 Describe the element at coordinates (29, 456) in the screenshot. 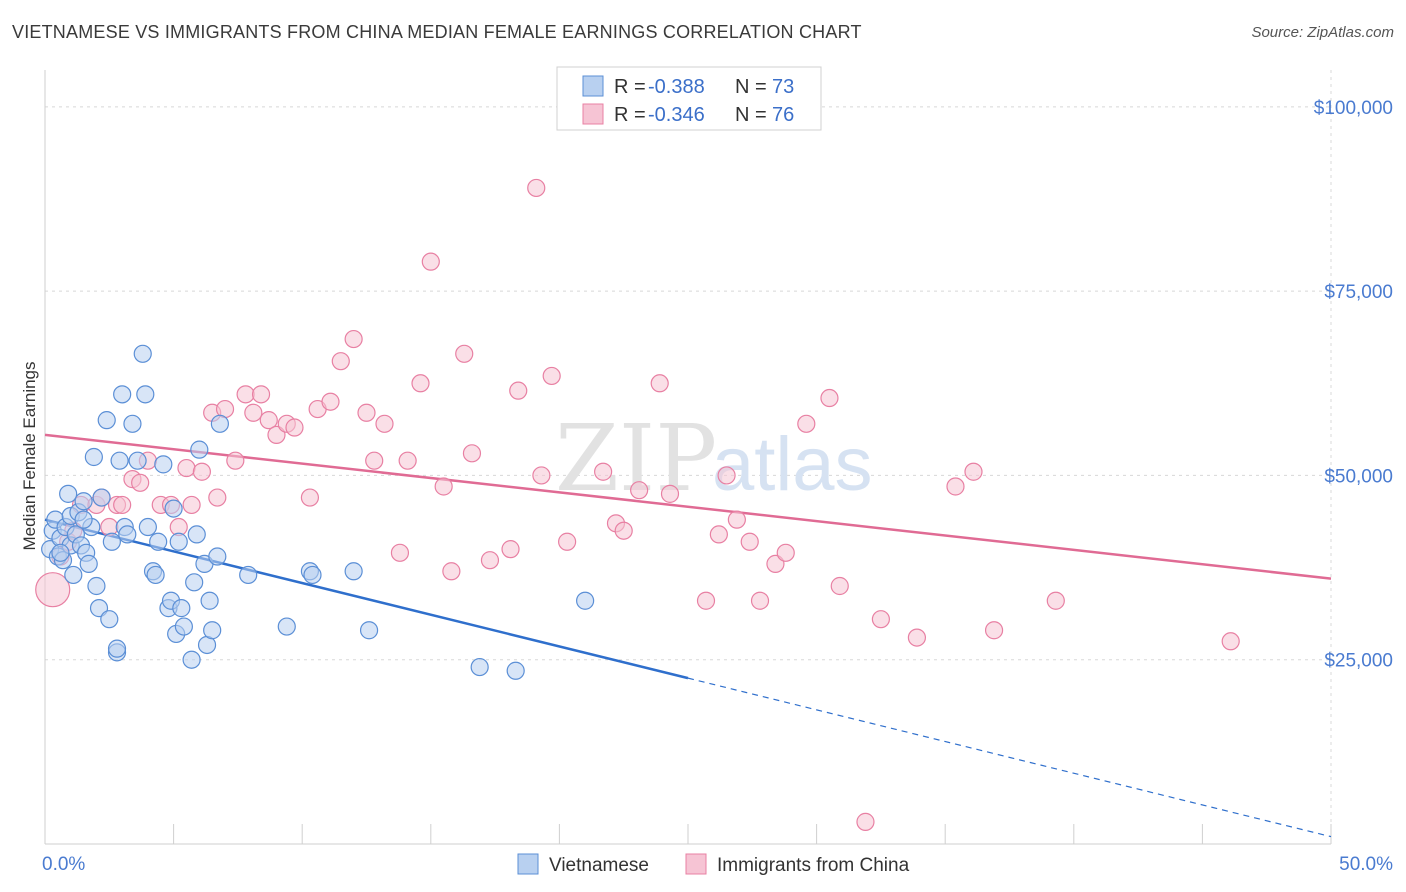

I see `y-axis-label: Median Female Earnings` at that location.